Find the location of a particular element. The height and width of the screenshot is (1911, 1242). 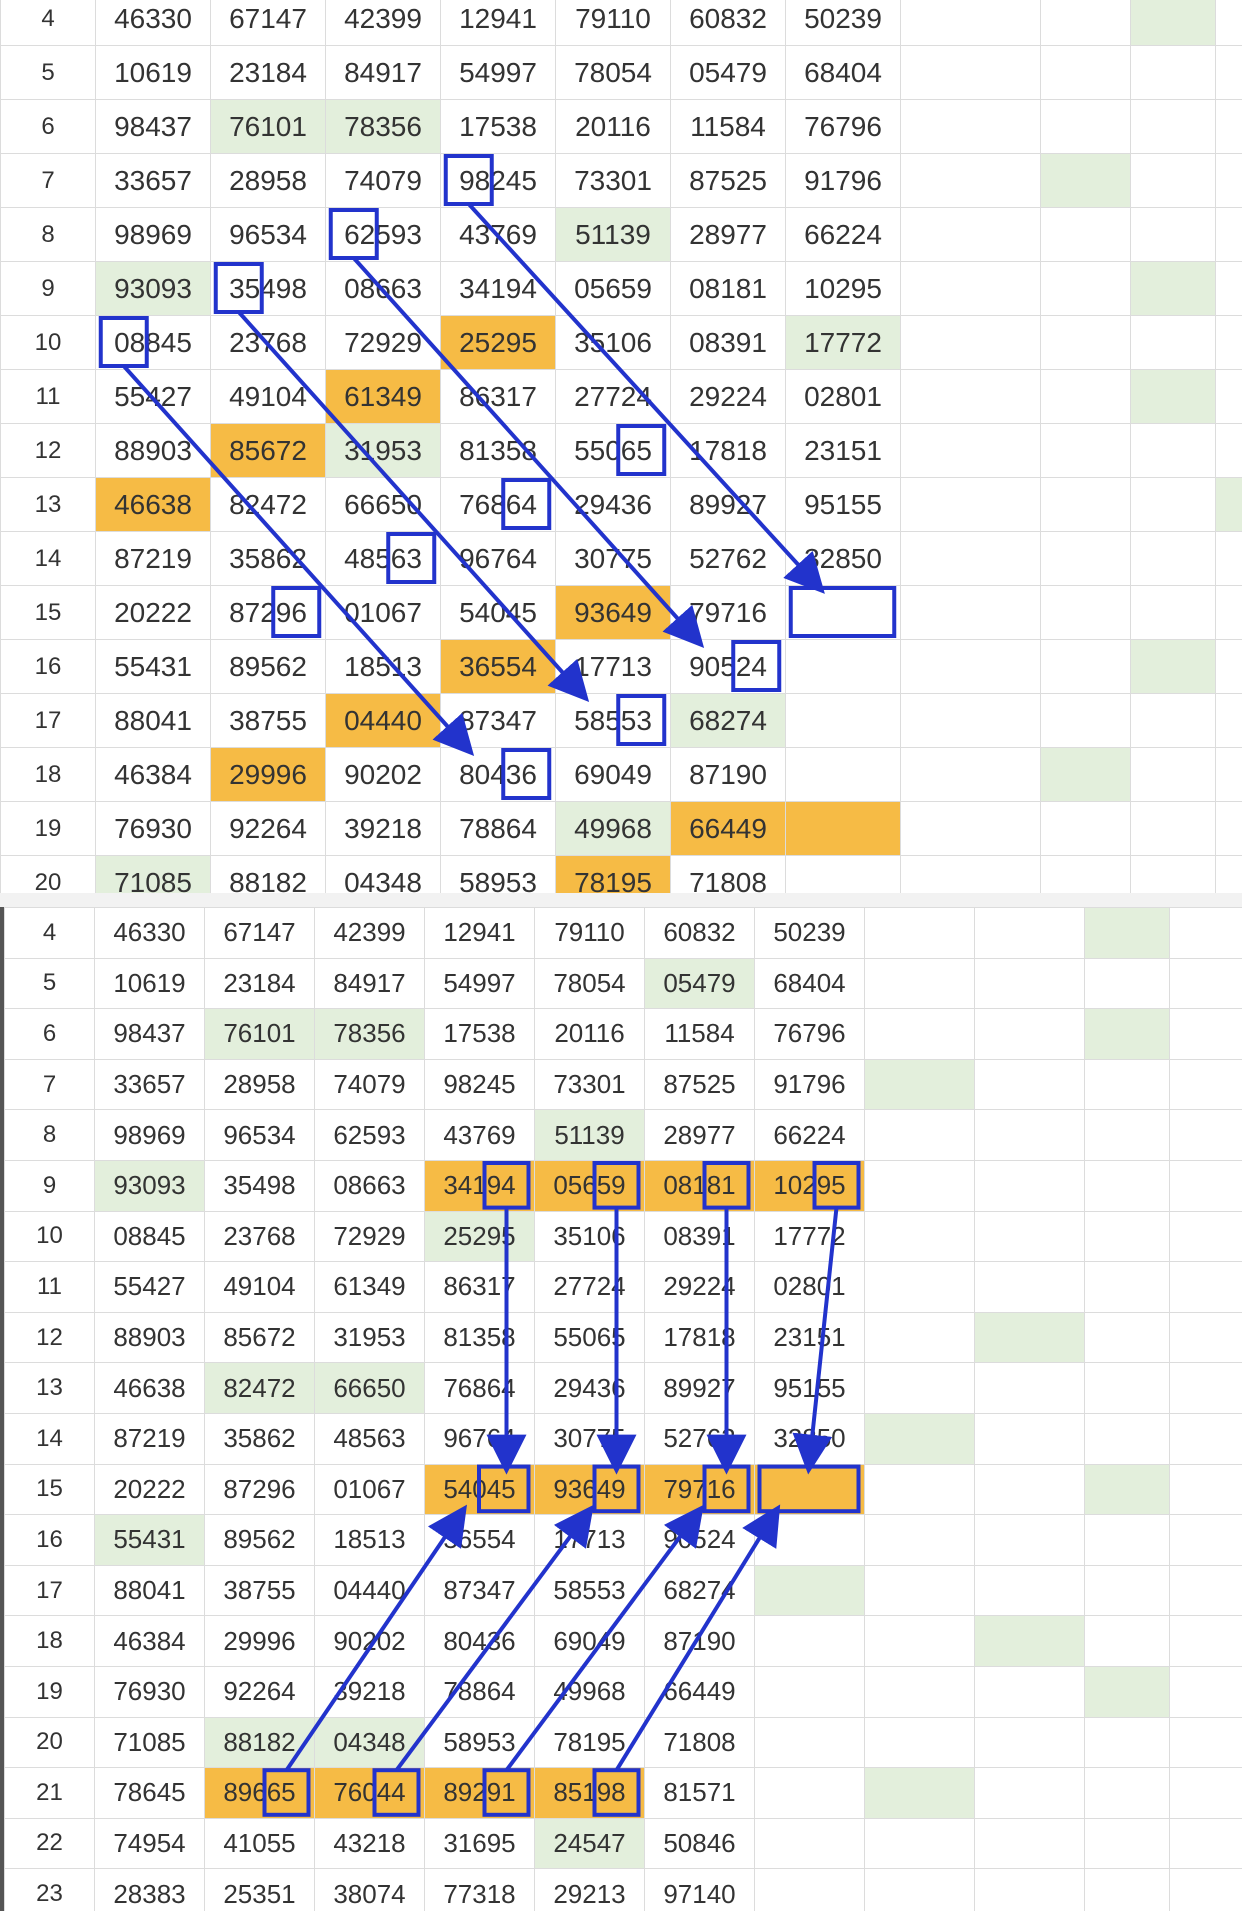

cell: 73301 is located at coordinates (613, 180).